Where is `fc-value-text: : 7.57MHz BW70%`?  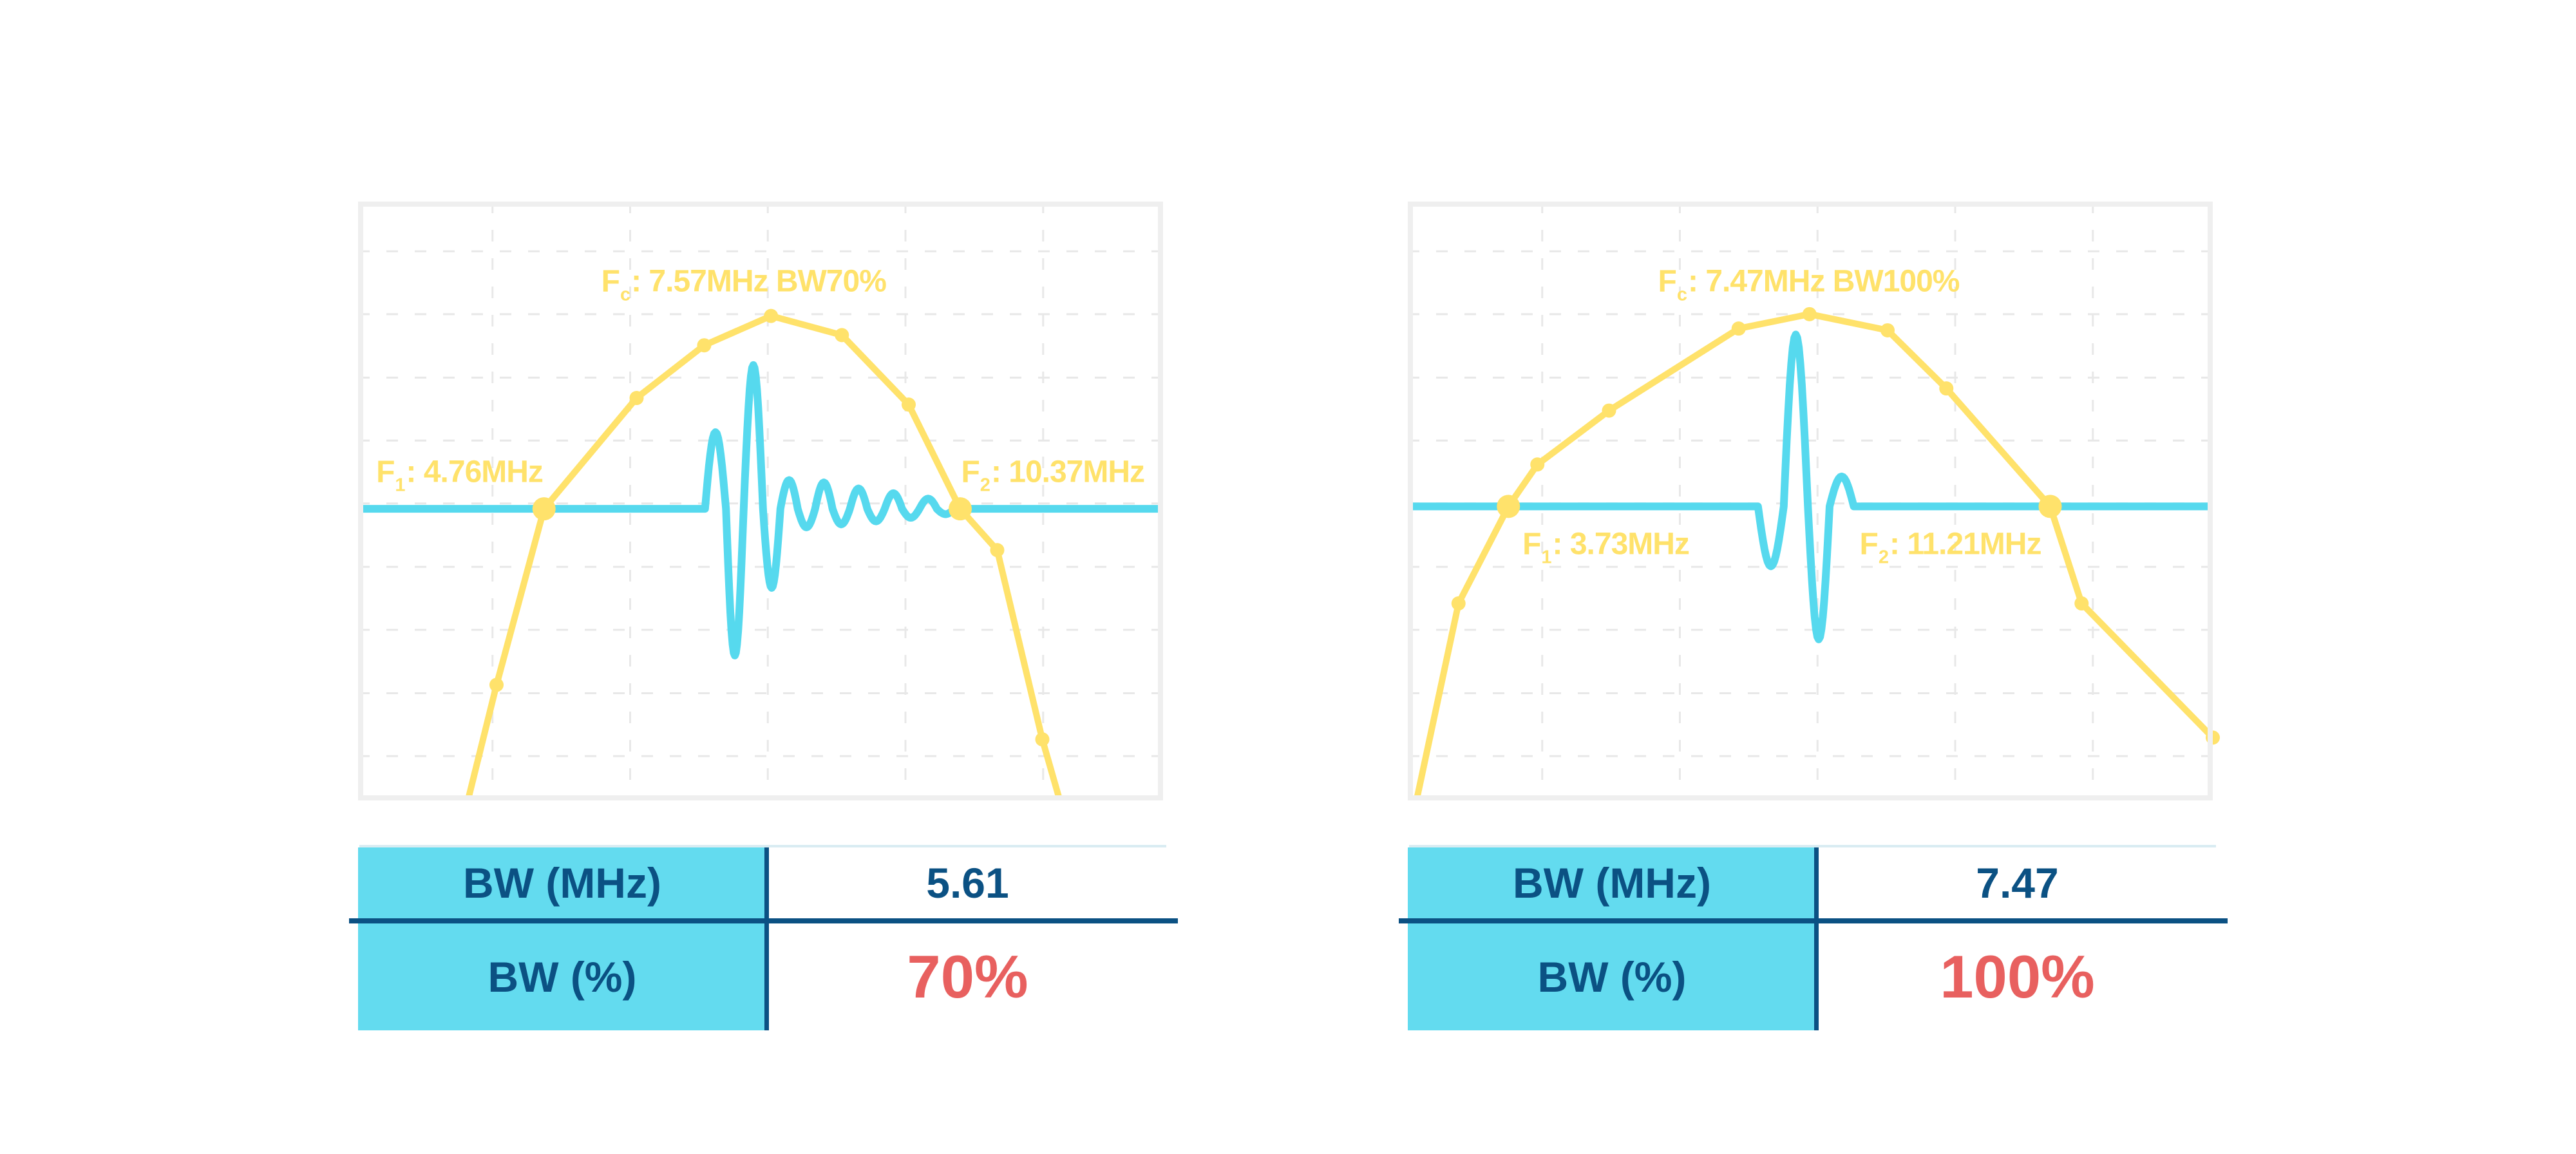
fc-value-text: : 7.57MHz BW70% is located at coordinates (759, 281).